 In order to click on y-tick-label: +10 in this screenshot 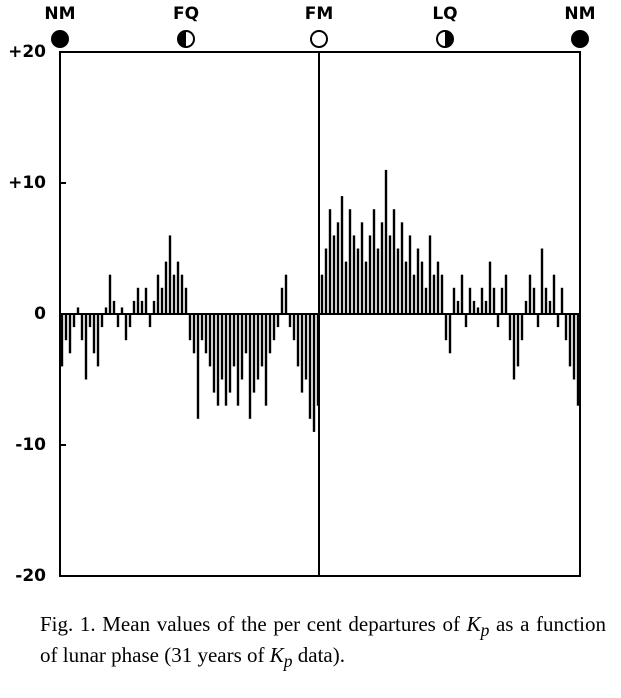, I will do `click(27, 183)`.